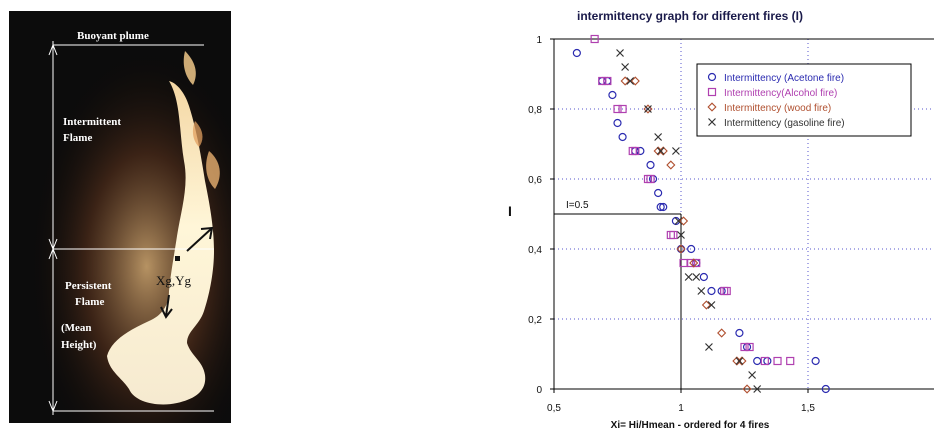 The width and height of the screenshot is (935, 432). Describe the element at coordinates (712, 77) in the screenshot. I see `legend-marker-acetone` at that location.